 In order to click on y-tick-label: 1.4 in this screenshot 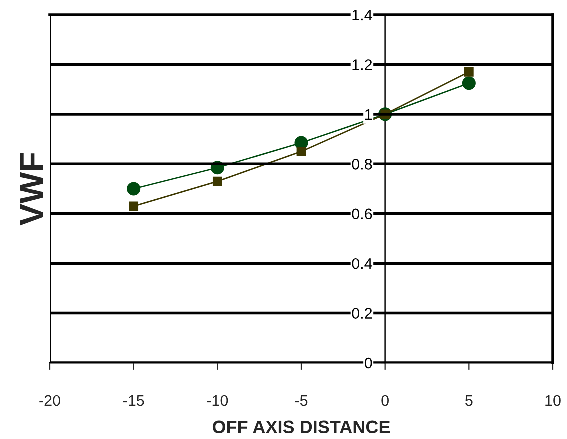, I will do `click(362, 15)`.